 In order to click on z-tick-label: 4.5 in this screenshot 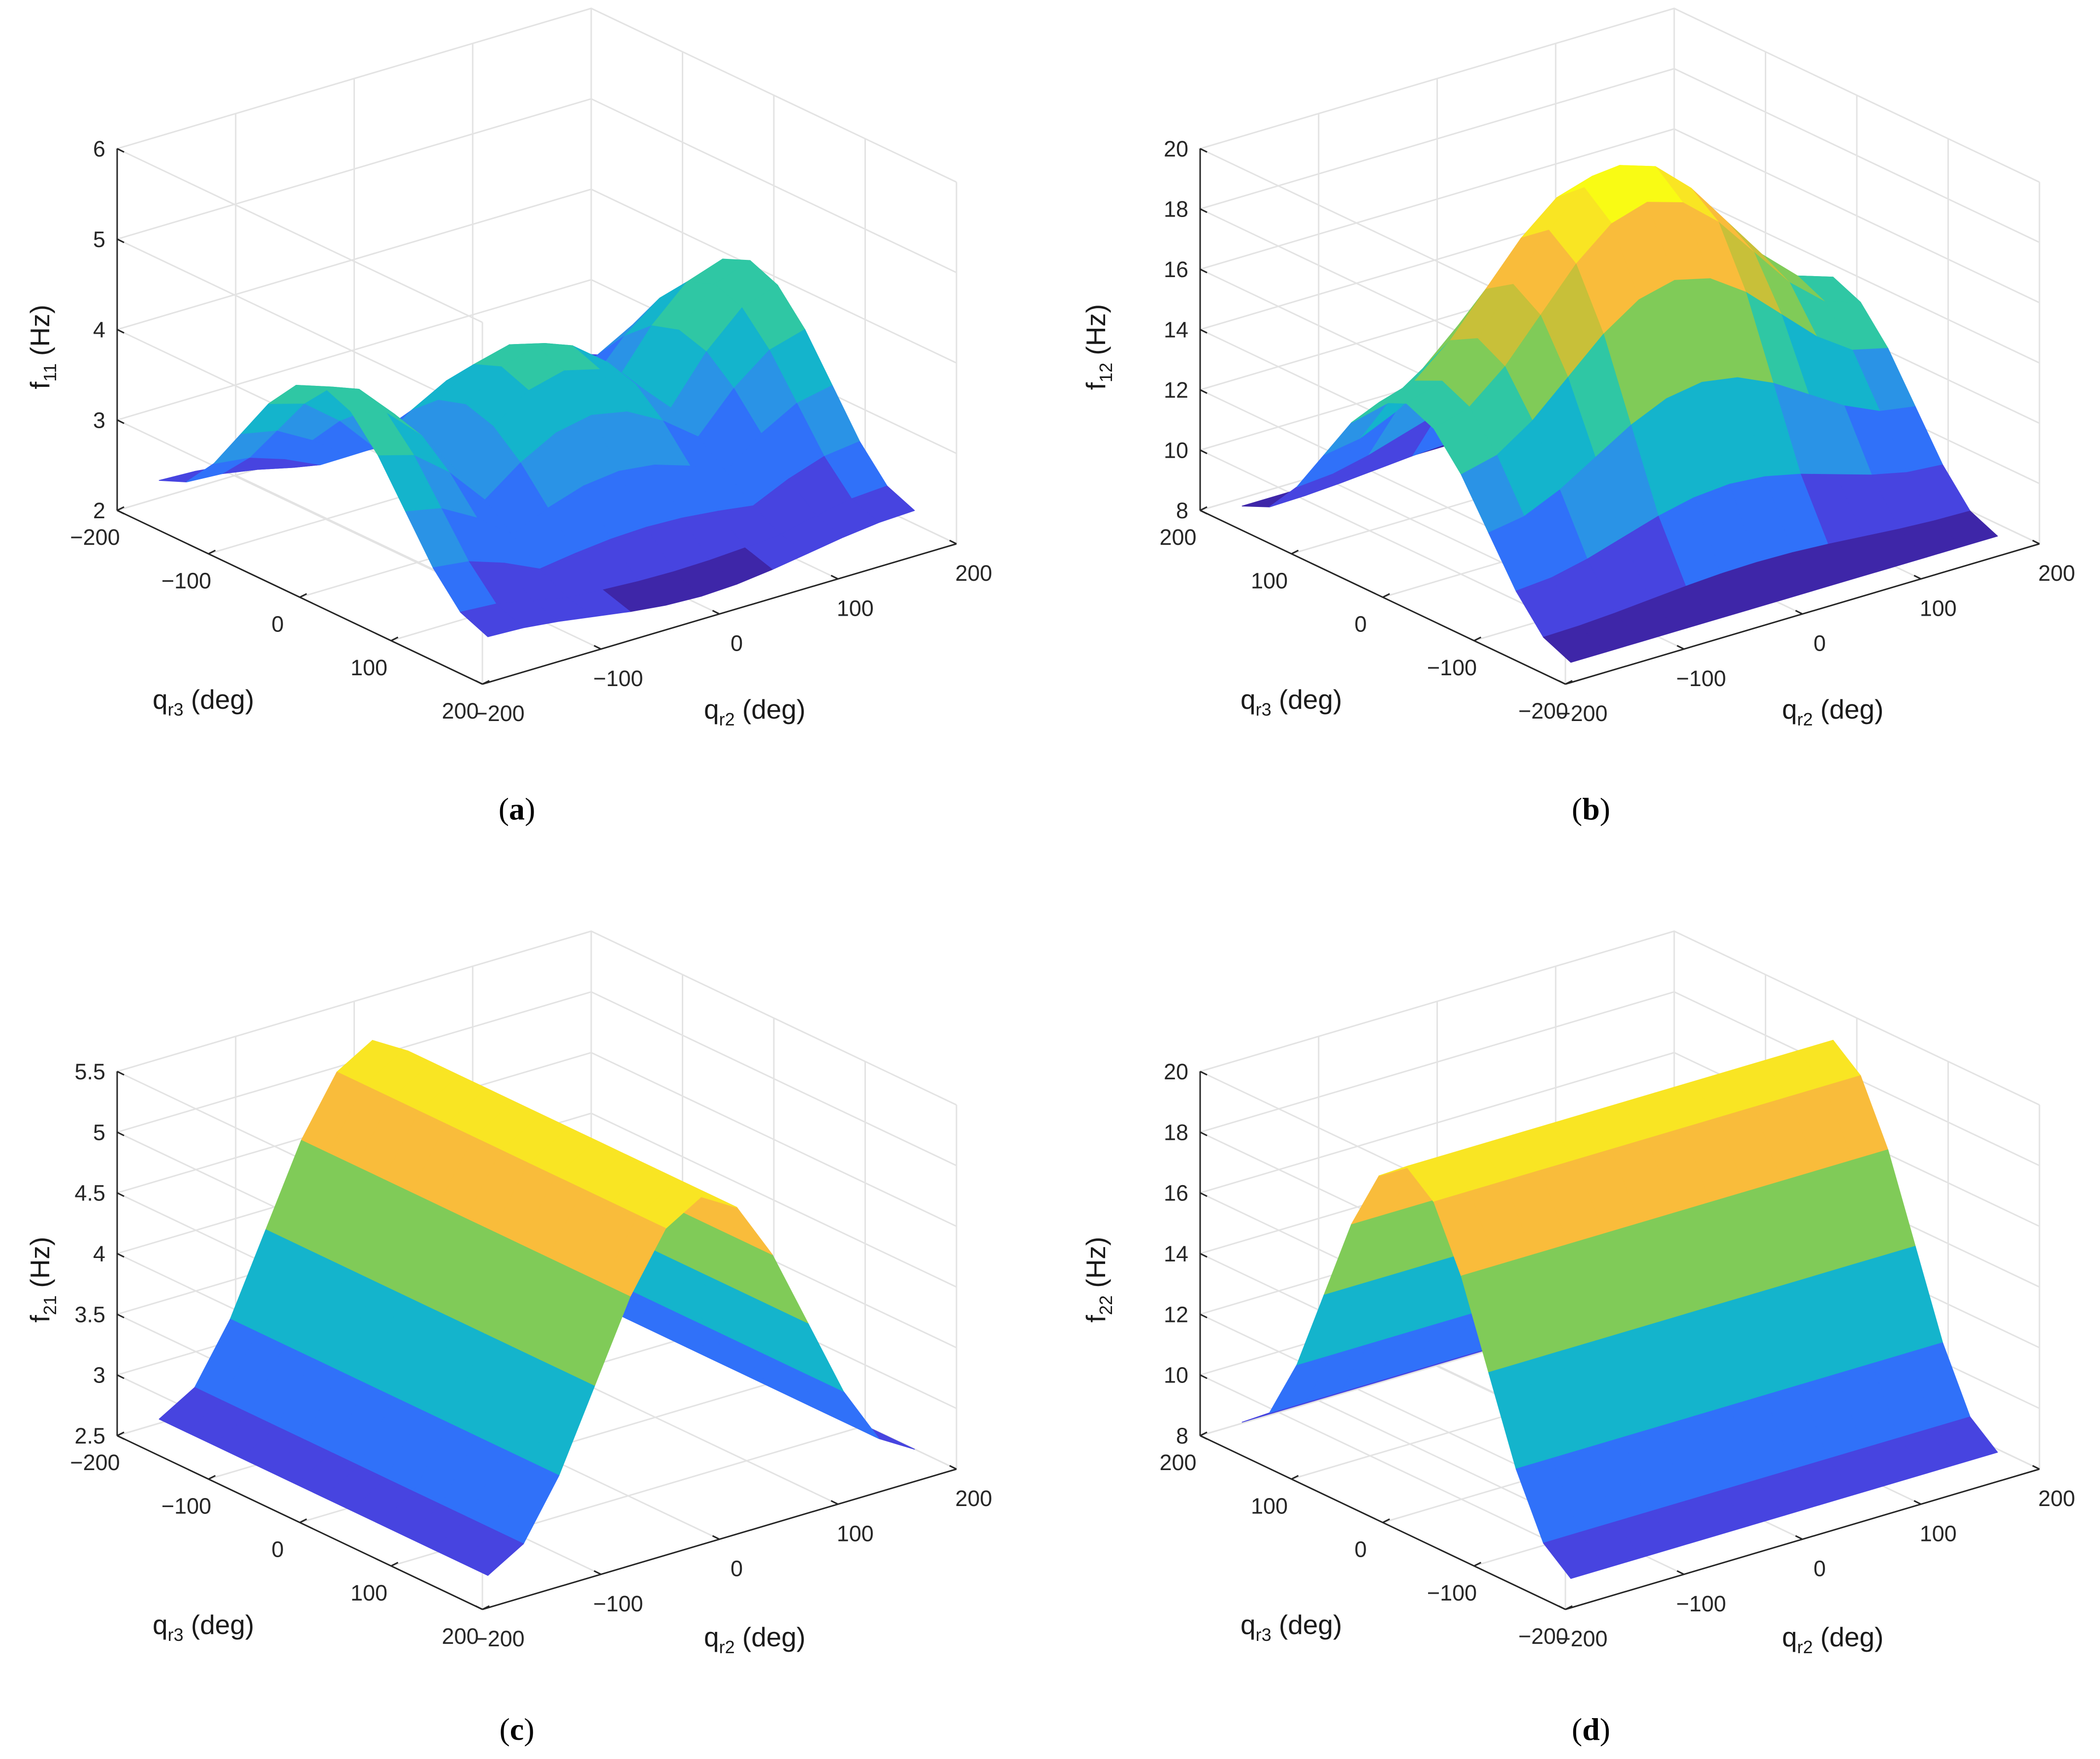, I will do `click(90, 1193)`.